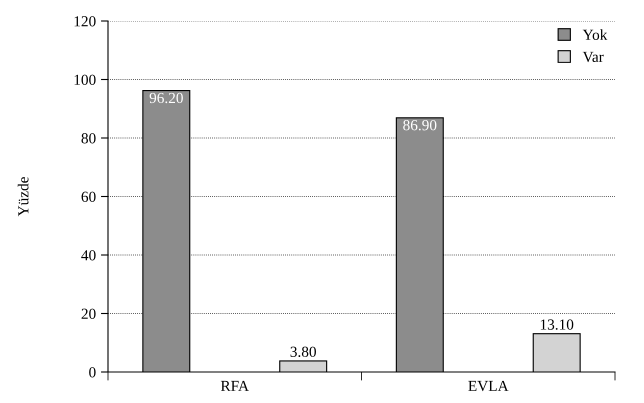 This screenshot has width=644, height=403. I want to click on y-tick-label: 60, so click(89, 197).